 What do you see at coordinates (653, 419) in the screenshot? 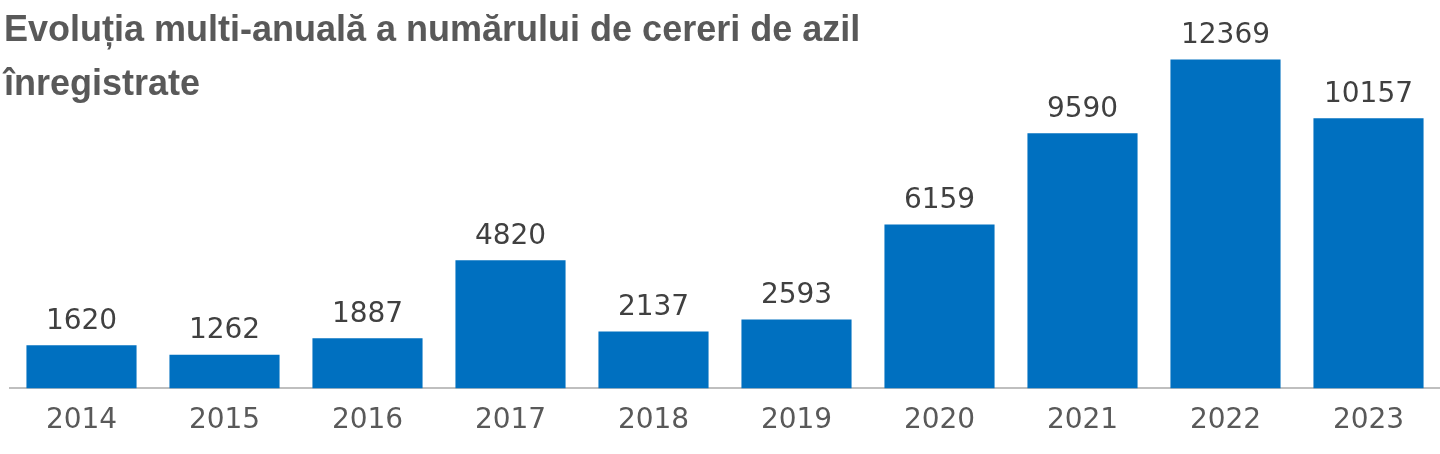
I see `x-tick-label: 2018` at bounding box center [653, 419].